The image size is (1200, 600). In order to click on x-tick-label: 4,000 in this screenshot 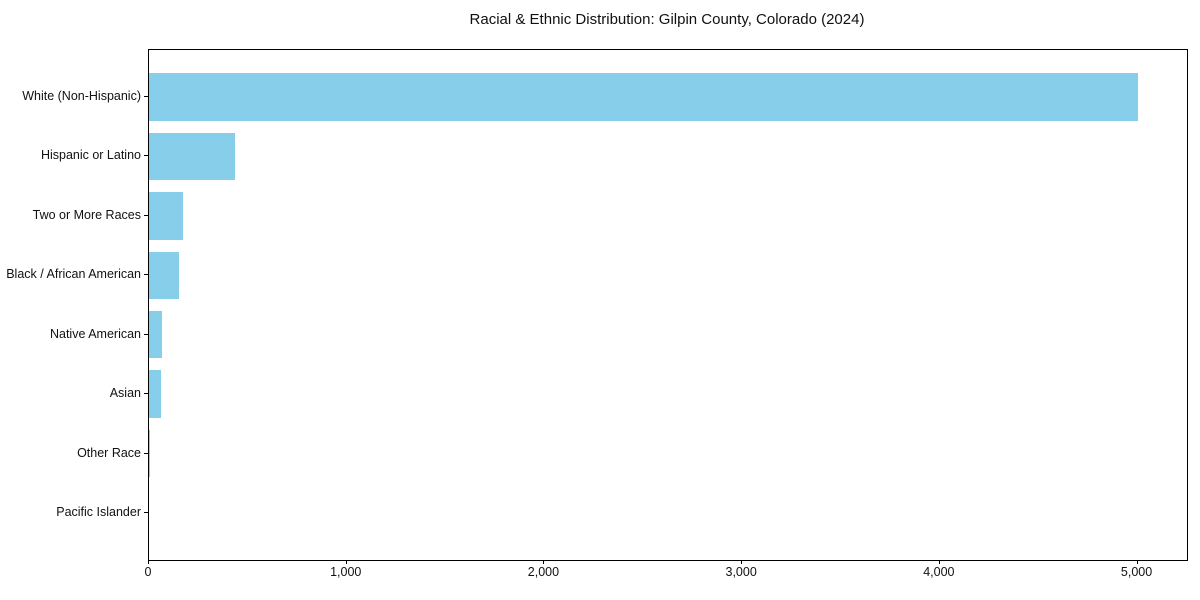, I will do `click(939, 572)`.